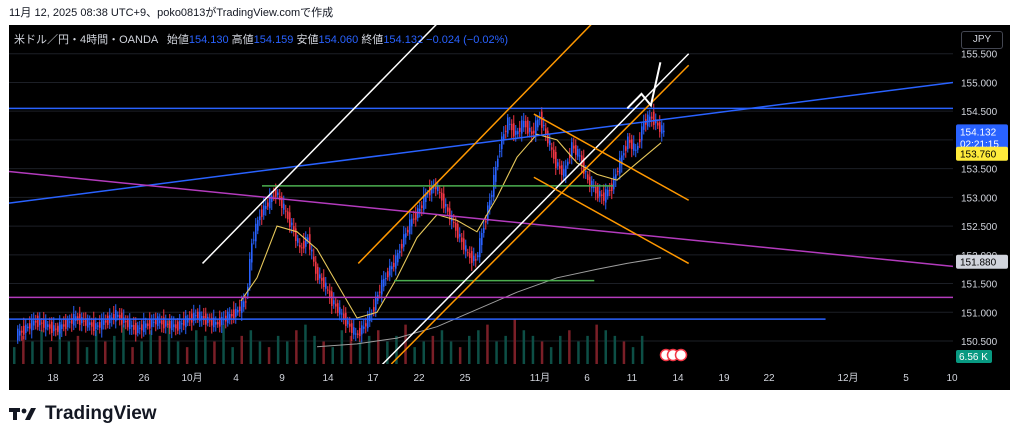  Describe the element at coordinates (273, 40) in the screenshot. I see `high-value: 154.159` at that location.